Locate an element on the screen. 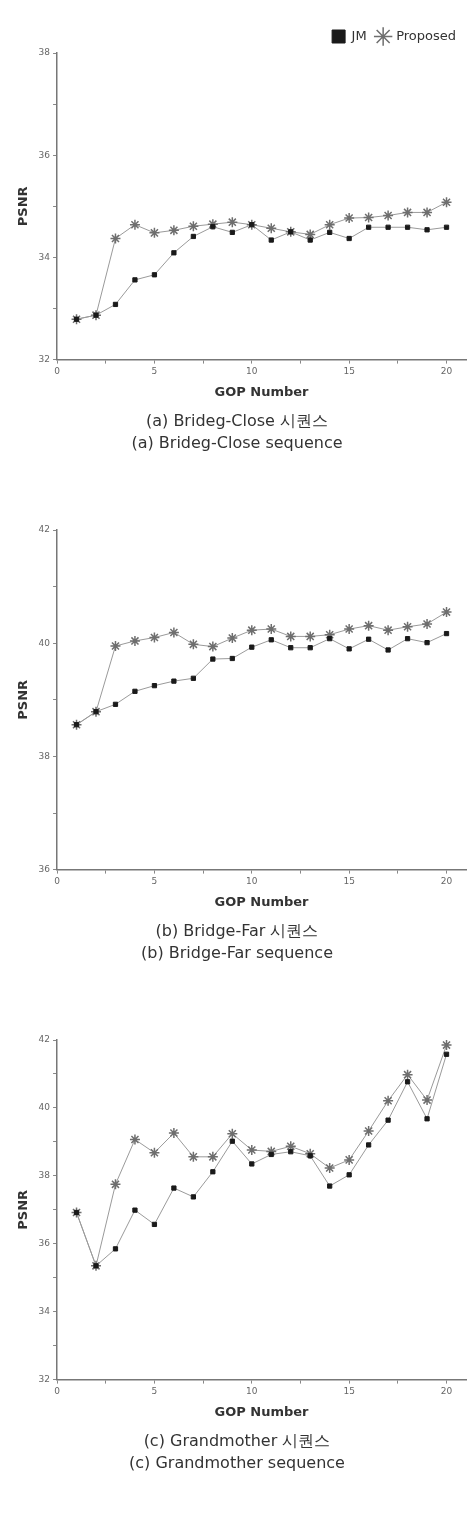  text: (a) Brideg-Close 시퀀스 is located at coordinates (237, 421).